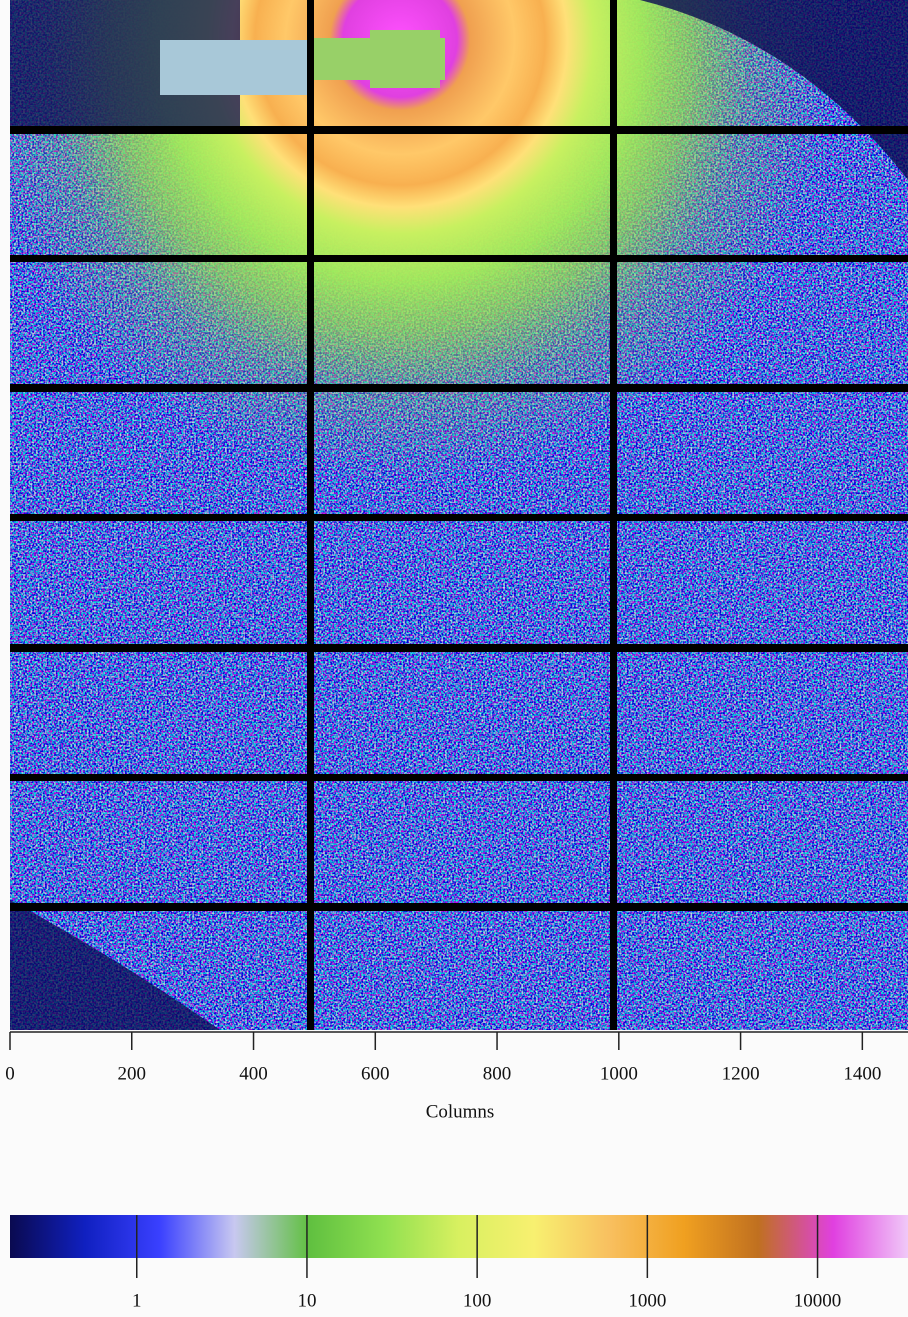  I want to click on x-axis-label: Columns, so click(460, 1111).